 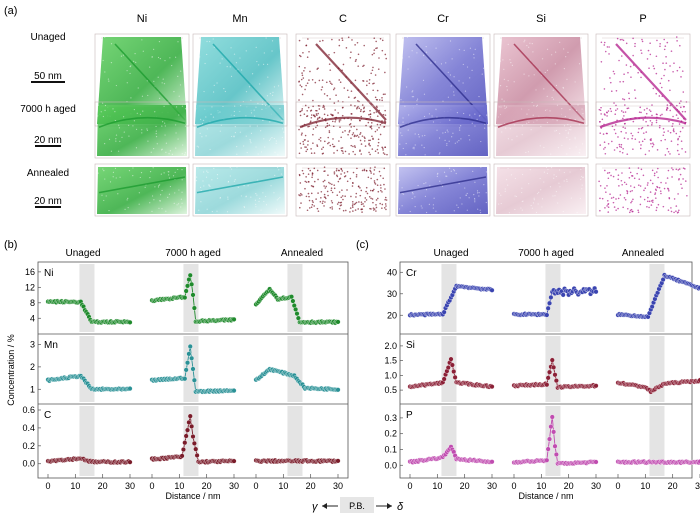 What do you see at coordinates (142, 190) in the screenshot?
I see `atom-map-ni` at bounding box center [142, 190].